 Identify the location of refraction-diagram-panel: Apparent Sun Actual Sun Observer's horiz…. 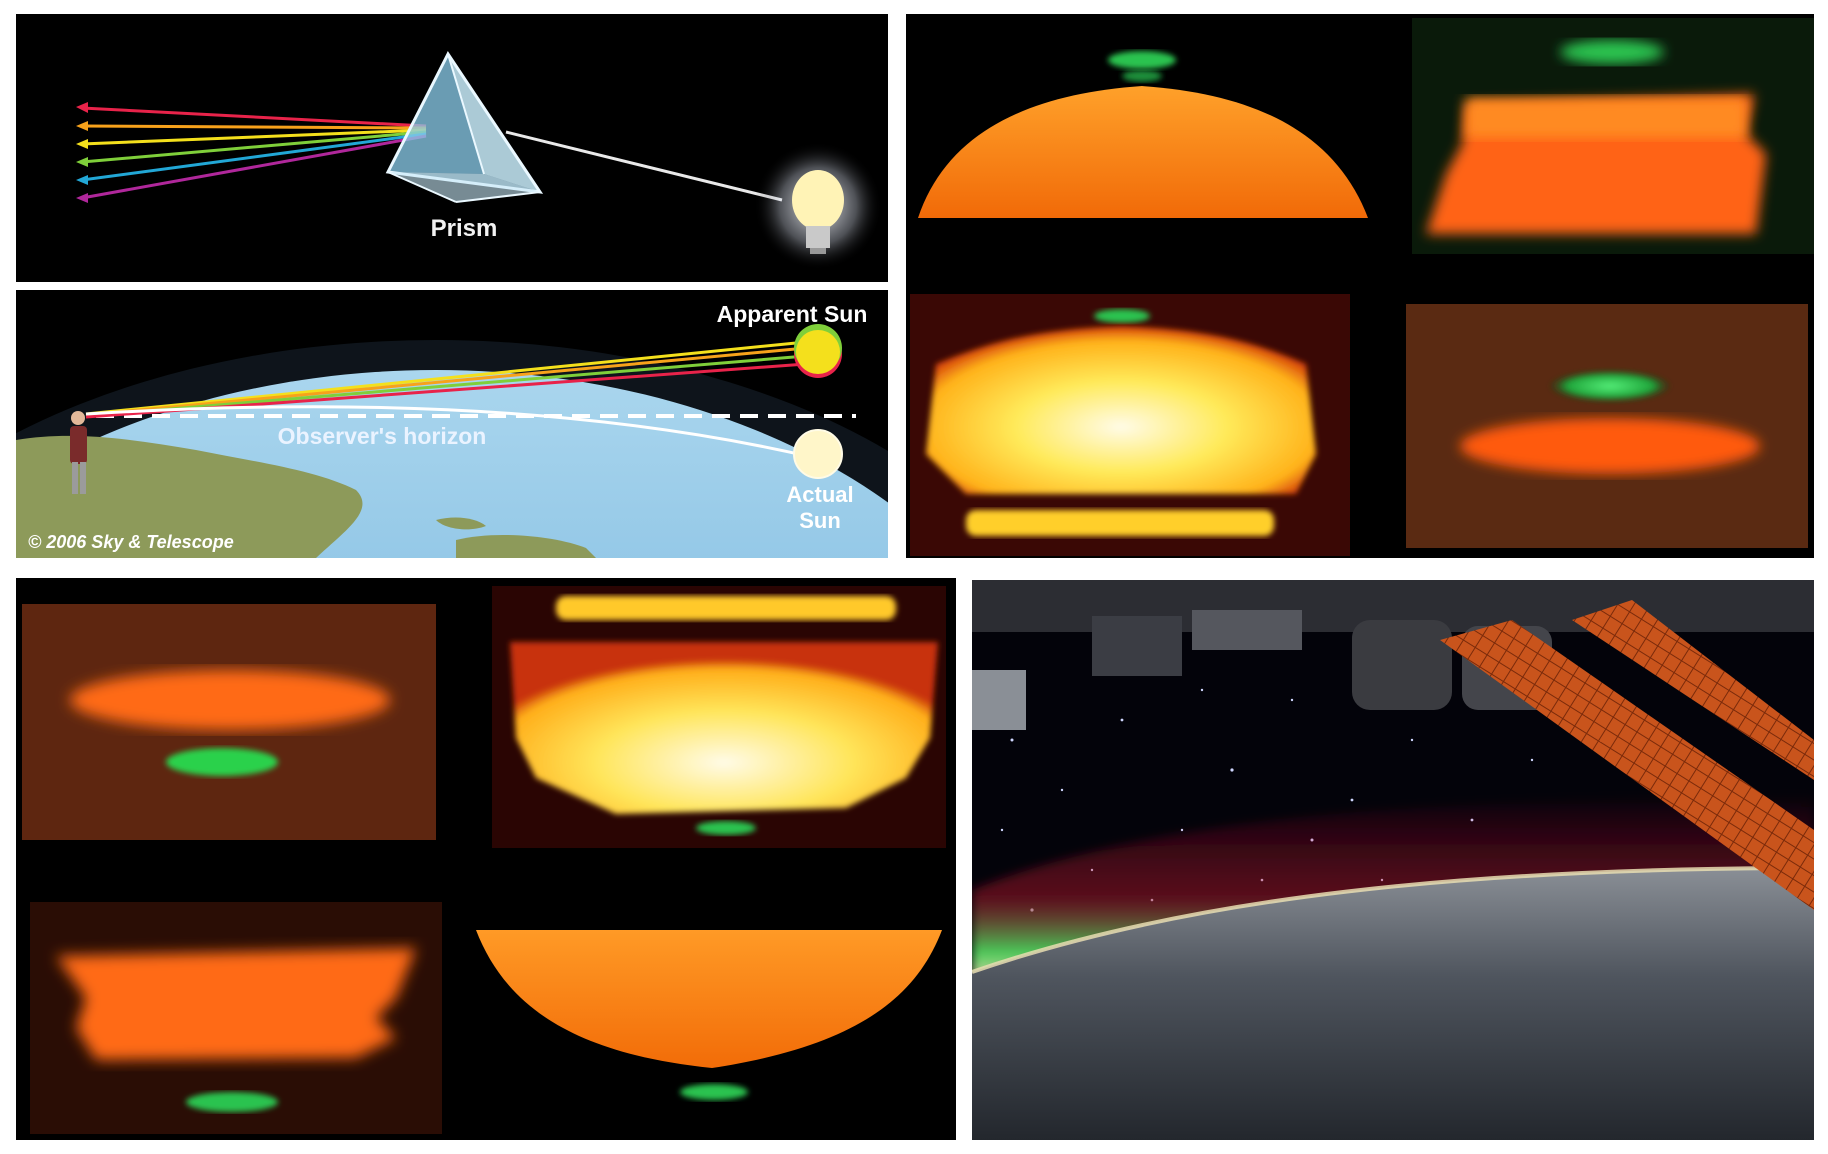
(452, 424).